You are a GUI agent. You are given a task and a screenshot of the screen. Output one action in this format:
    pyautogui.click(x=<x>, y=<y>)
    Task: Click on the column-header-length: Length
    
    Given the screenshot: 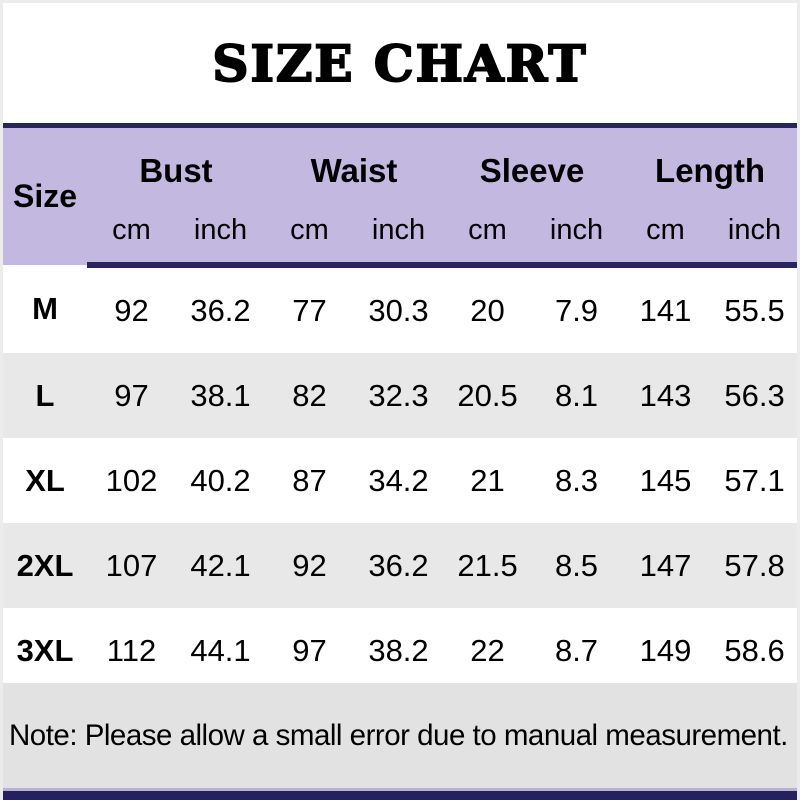 What is the action you would take?
    pyautogui.click(x=709, y=168)
    